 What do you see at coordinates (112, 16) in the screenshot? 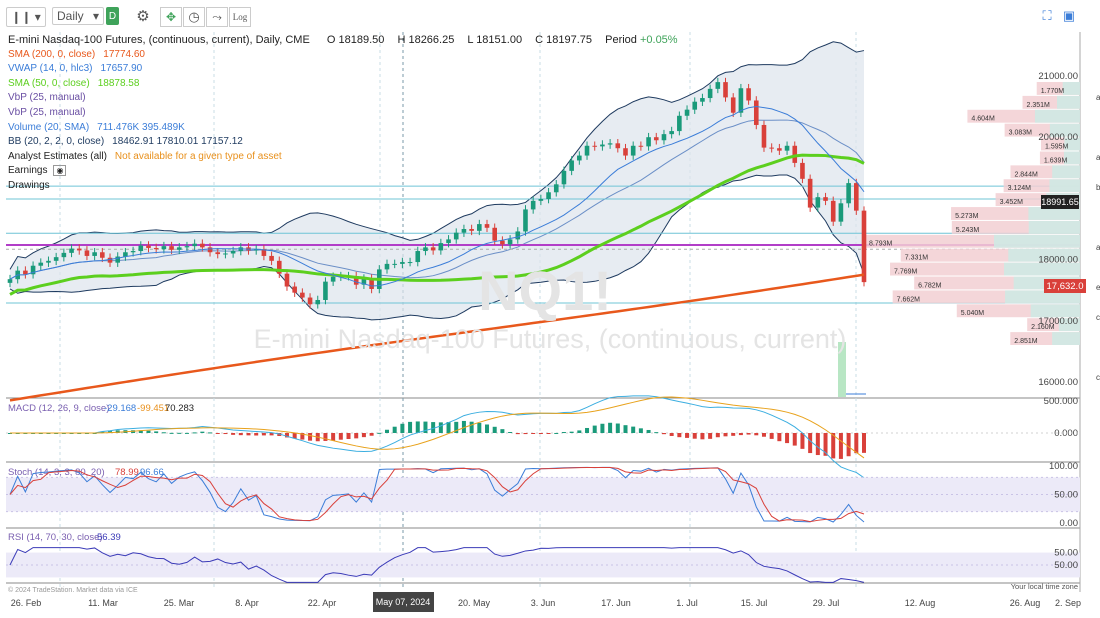
I see `daily-badge: D` at bounding box center [112, 16].